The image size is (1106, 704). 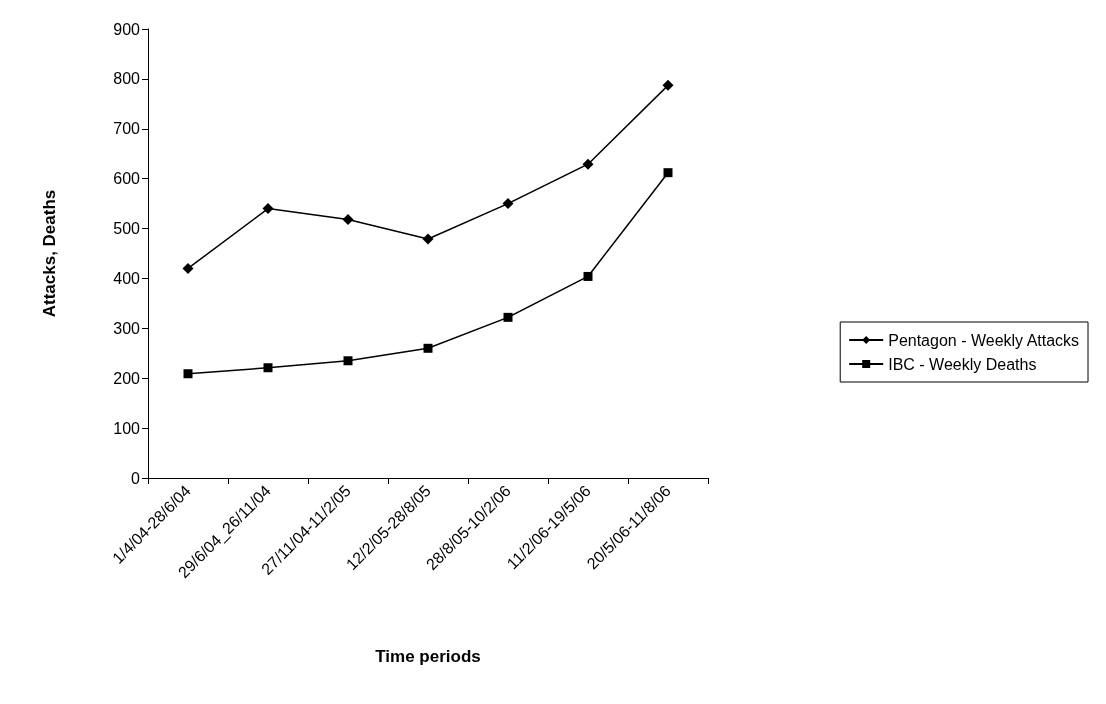 I want to click on y-tick-label: 100, so click(x=127, y=428).